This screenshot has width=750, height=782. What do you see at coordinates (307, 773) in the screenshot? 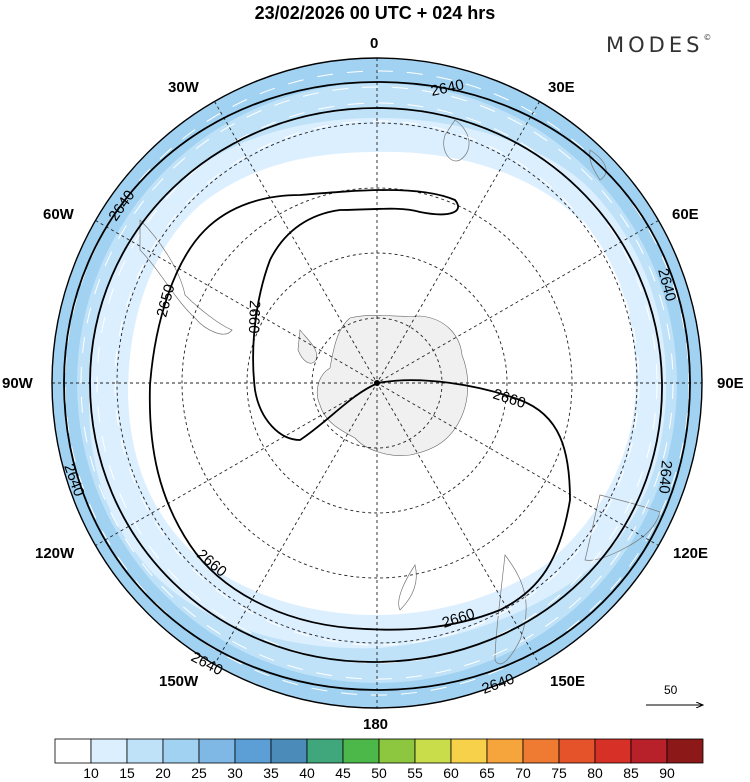
I see `colorbar-label: 40` at bounding box center [307, 773].